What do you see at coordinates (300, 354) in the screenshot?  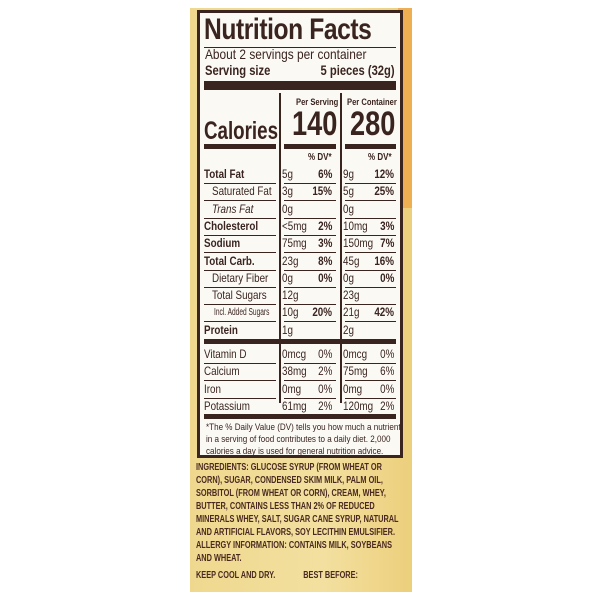 I see `vitamin-row: Vitamin D 0mcg 0% 0mcg 0%` at bounding box center [300, 354].